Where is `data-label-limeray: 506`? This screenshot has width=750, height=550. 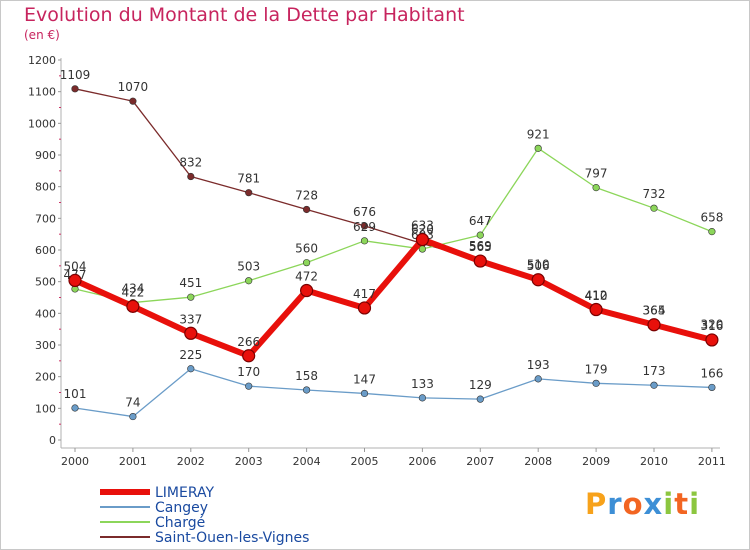
data-label-limeray: 506 is located at coordinates (538, 266).